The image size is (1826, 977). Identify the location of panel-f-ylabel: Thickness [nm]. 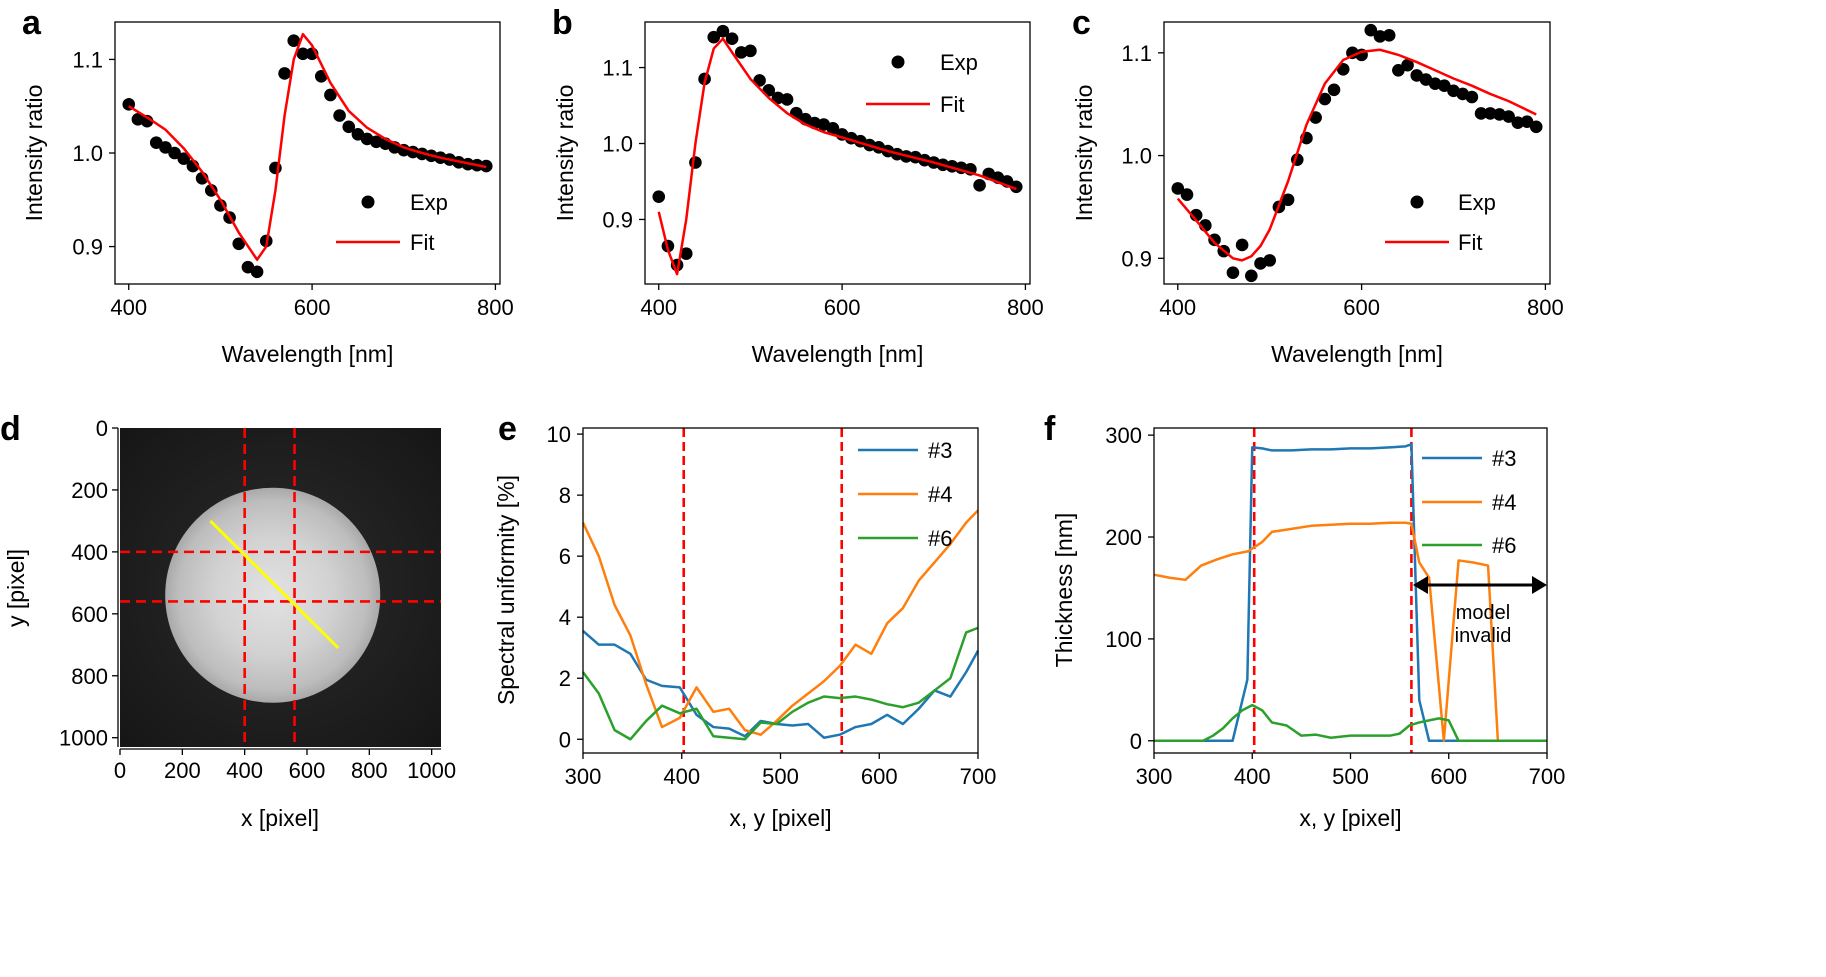
(1064, 590).